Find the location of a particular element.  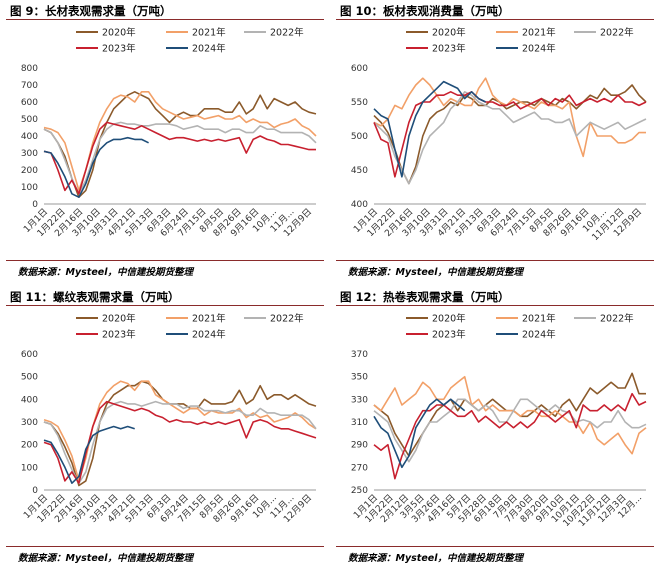

chart-title: 图 11：螺纹表观需求量（万吨） is located at coordinates (95, 297).